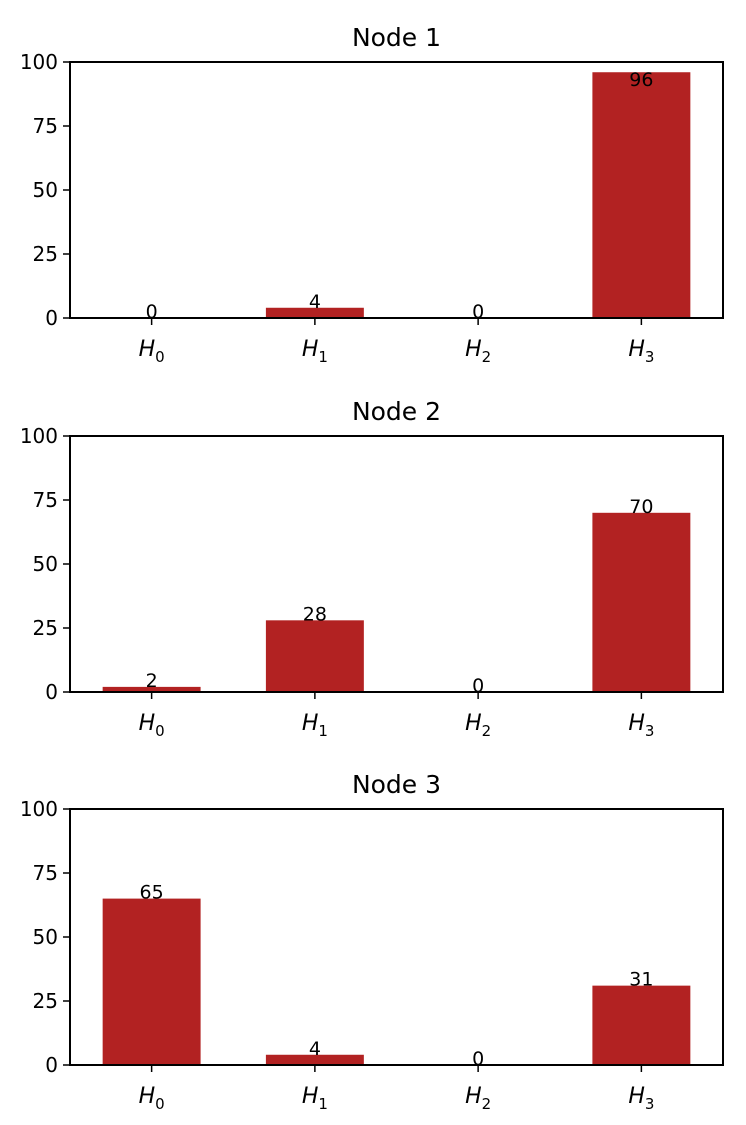 This screenshot has width=746, height=1125. What do you see at coordinates (152, 893) in the screenshot?
I see `bar-data-label: 65` at bounding box center [152, 893].